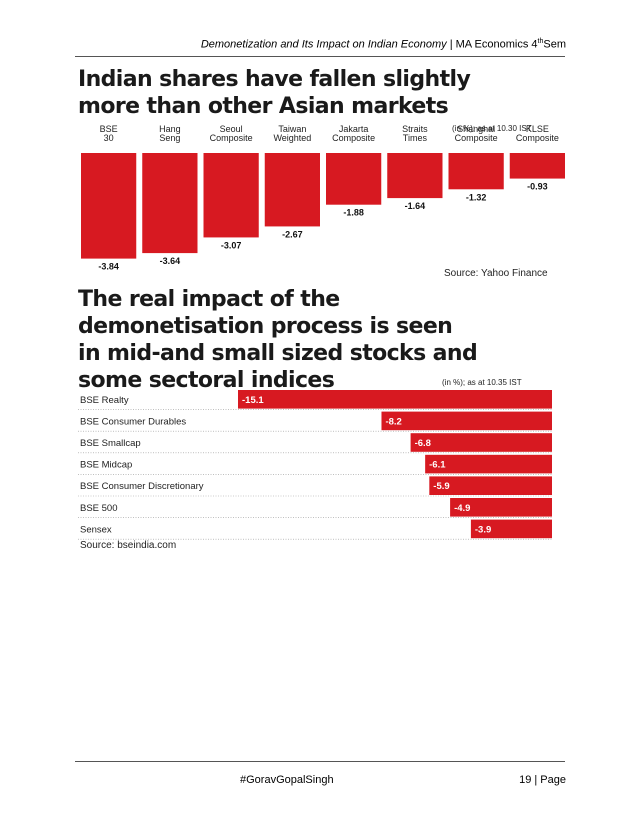 This screenshot has height=826, width=638. Describe the element at coordinates (476, 197) in the screenshot. I see `figure1-value-label: -1.32` at that location.